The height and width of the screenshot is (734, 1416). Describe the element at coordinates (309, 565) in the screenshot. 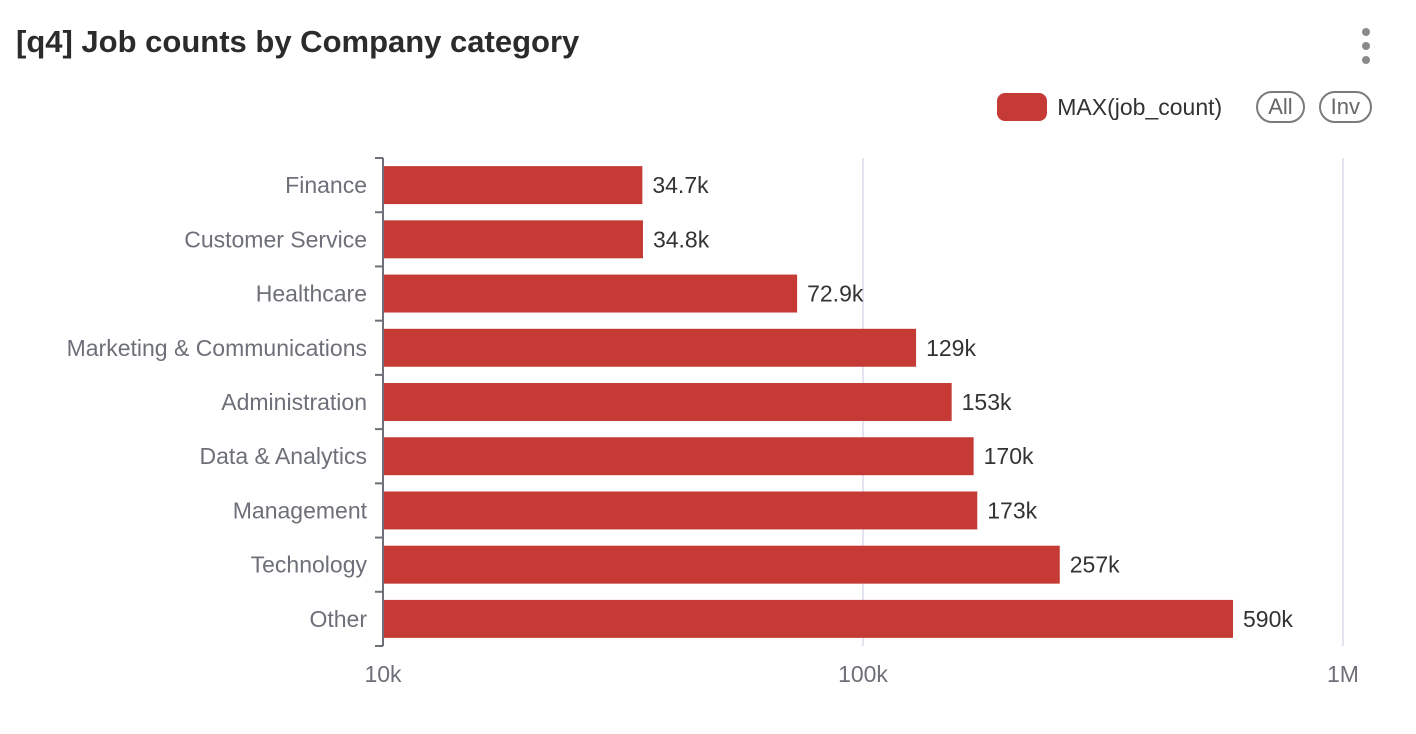

I see `category-label: Technology` at that location.